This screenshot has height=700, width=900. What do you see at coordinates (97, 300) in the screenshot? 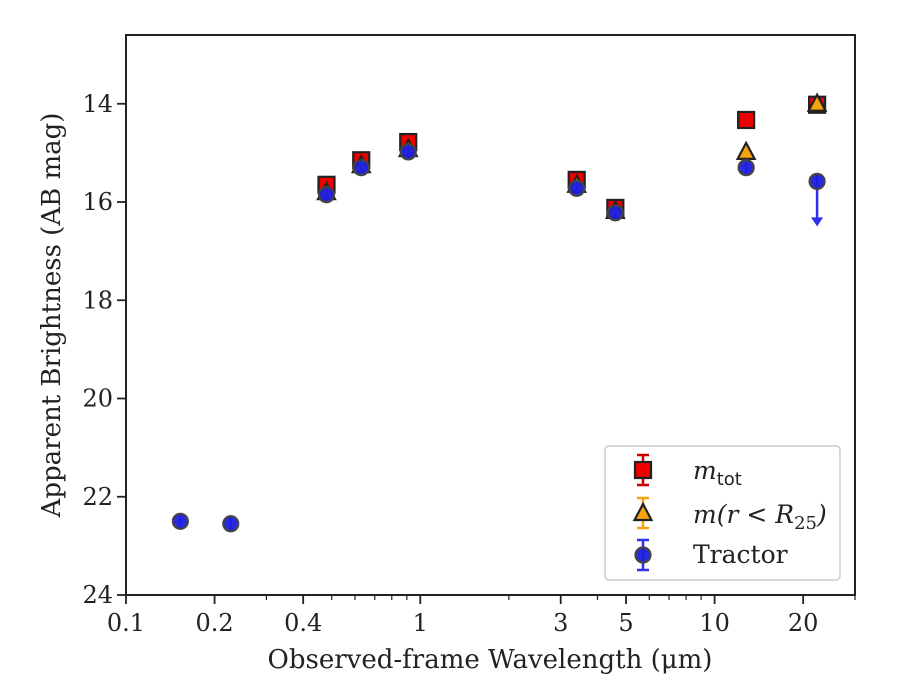
I see `y-tick-label: 18` at bounding box center [97, 300].